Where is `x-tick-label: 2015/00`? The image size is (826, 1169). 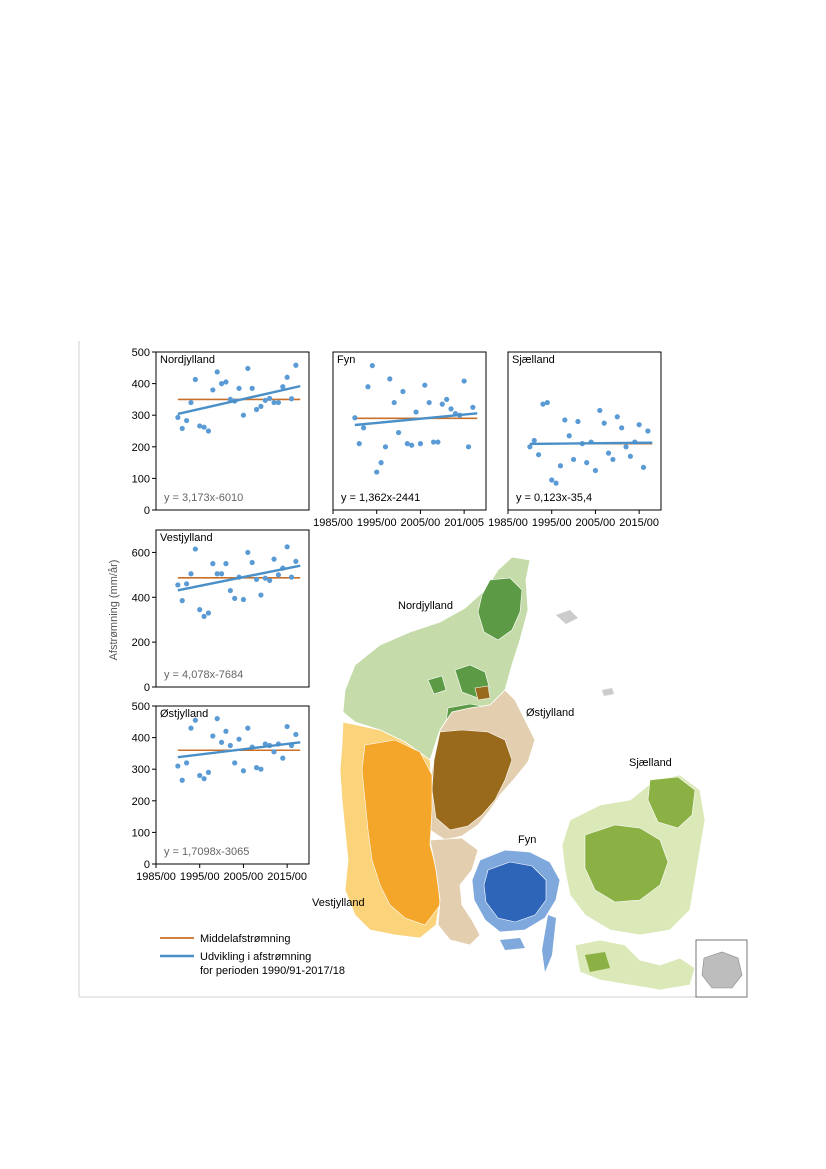
x-tick-label: 2015/00 is located at coordinates (639, 523).